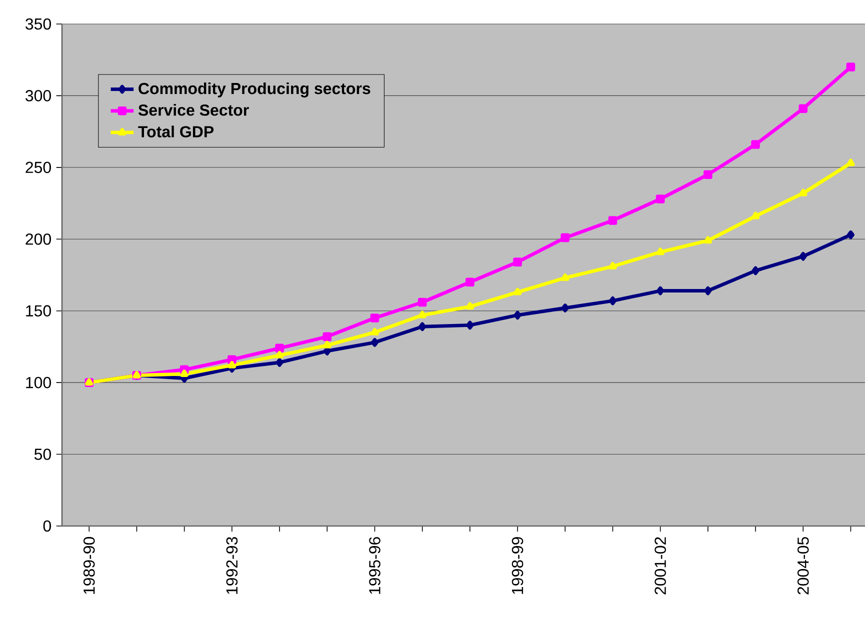 The width and height of the screenshot is (865, 623). Describe the element at coordinates (518, 565) in the screenshot. I see `x-tick-label: 1998-99` at that location.